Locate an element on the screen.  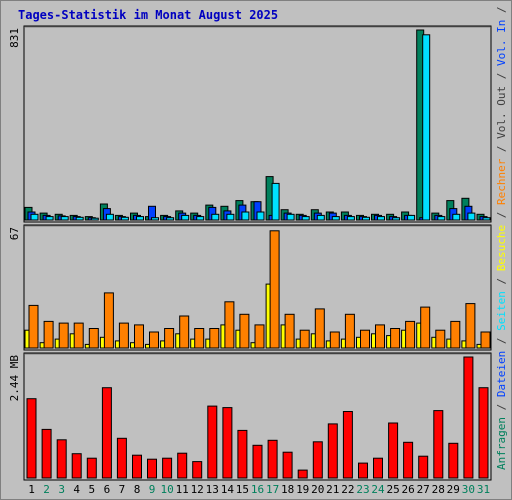
legend-part-1: / is located at coordinates (501, 407).